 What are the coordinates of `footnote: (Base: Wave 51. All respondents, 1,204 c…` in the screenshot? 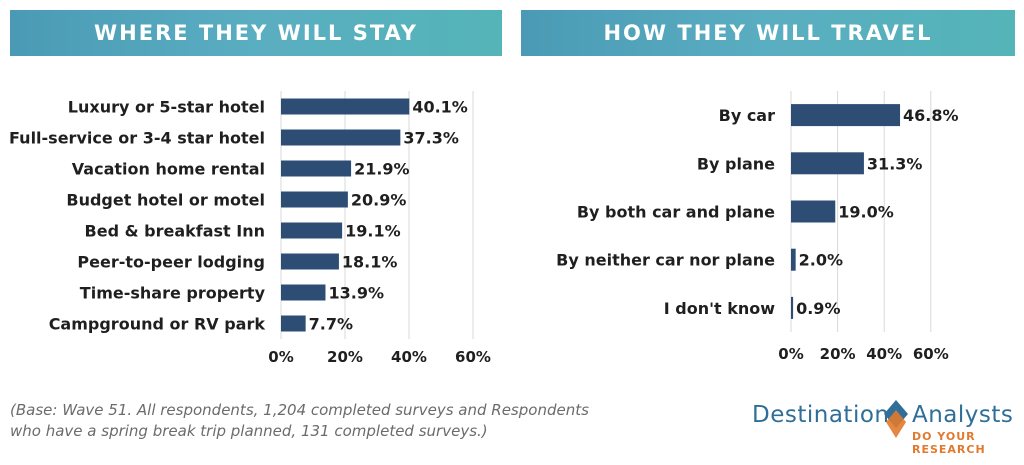 It's located at (355, 421).